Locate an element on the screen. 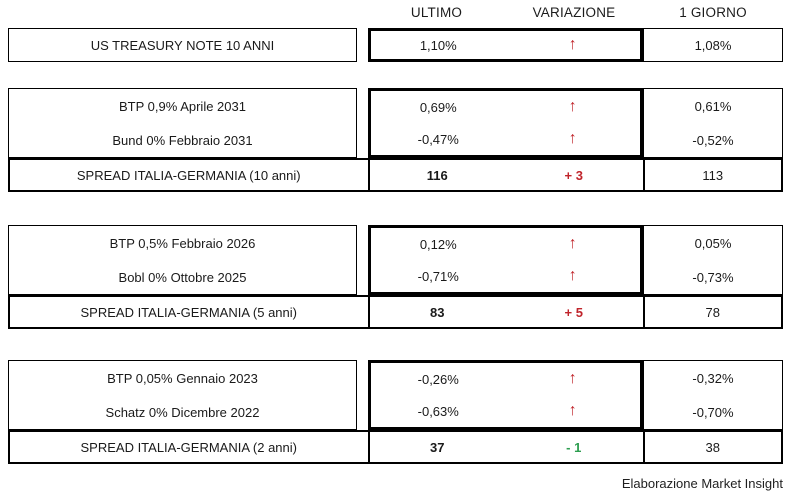 Image resolution: width=794 pixels, height=498 pixels. section-10-anni-values-box: 0,69% ↑ -0,47% ↑ is located at coordinates (505, 123).